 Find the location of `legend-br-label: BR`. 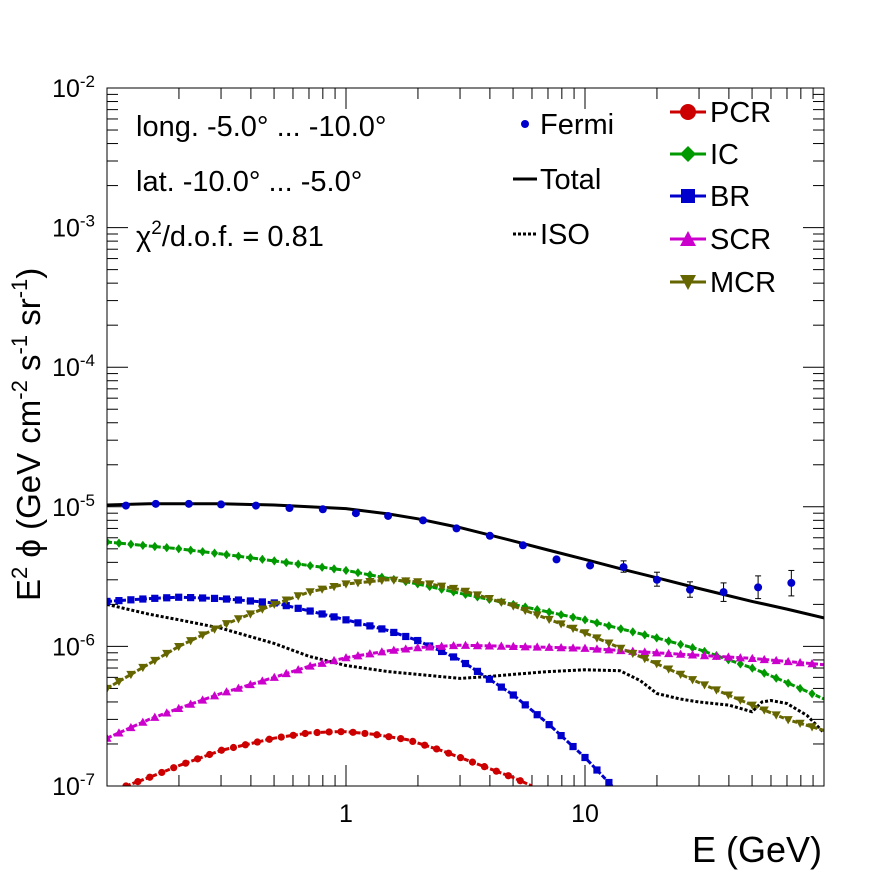

legend-br-label: BR is located at coordinates (730, 197).